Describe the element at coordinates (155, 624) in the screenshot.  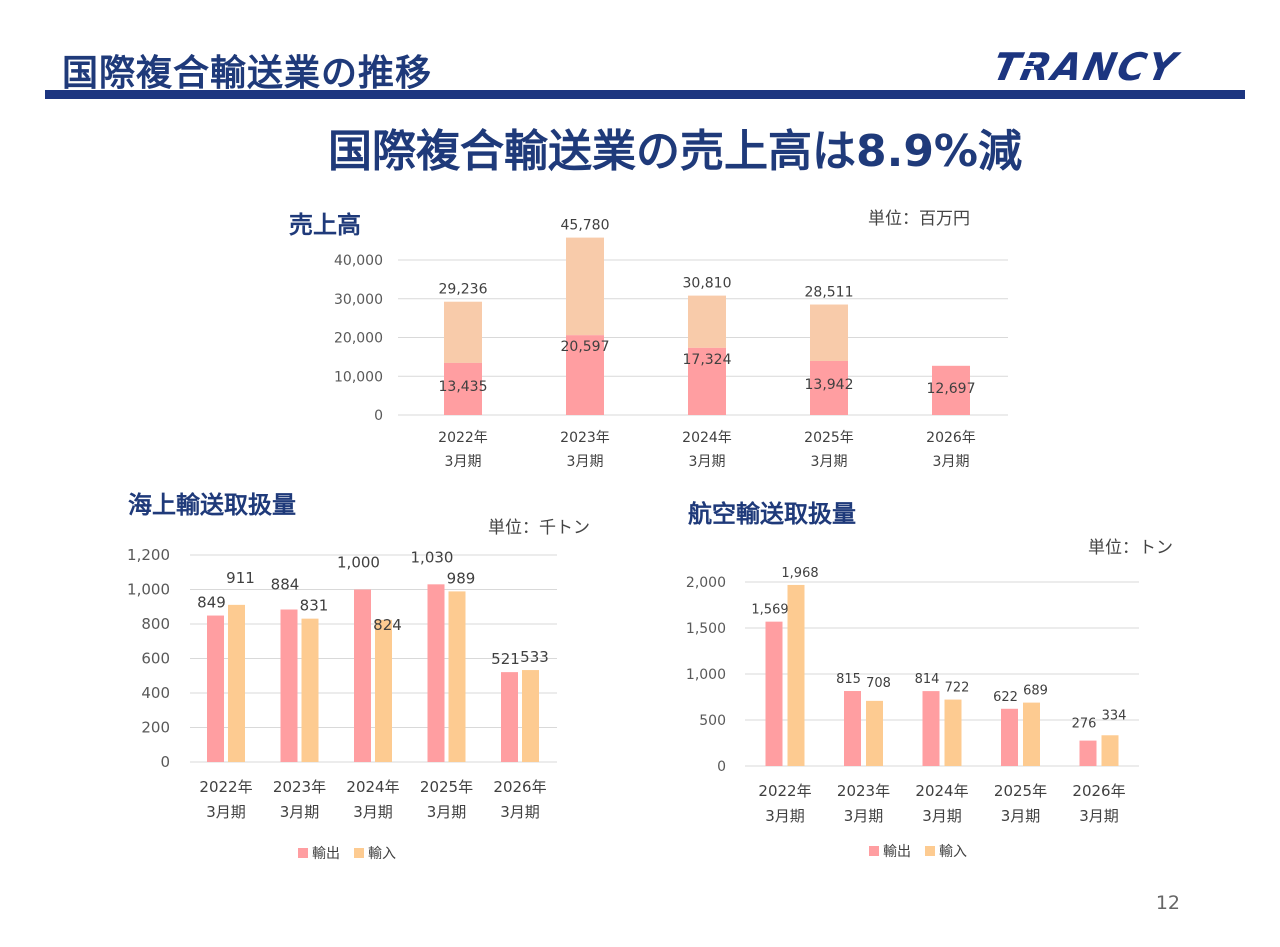
I see `y-tick-label: 800` at that location.